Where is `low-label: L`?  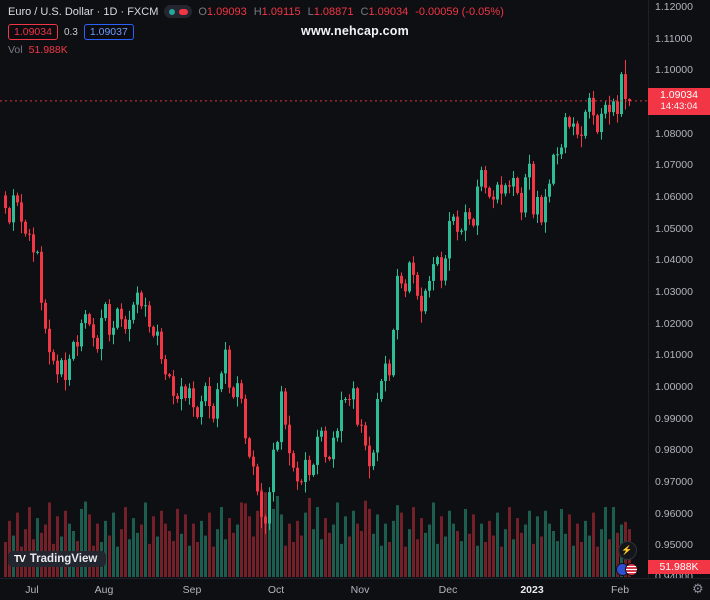
low-label: L is located at coordinates (310, 11).